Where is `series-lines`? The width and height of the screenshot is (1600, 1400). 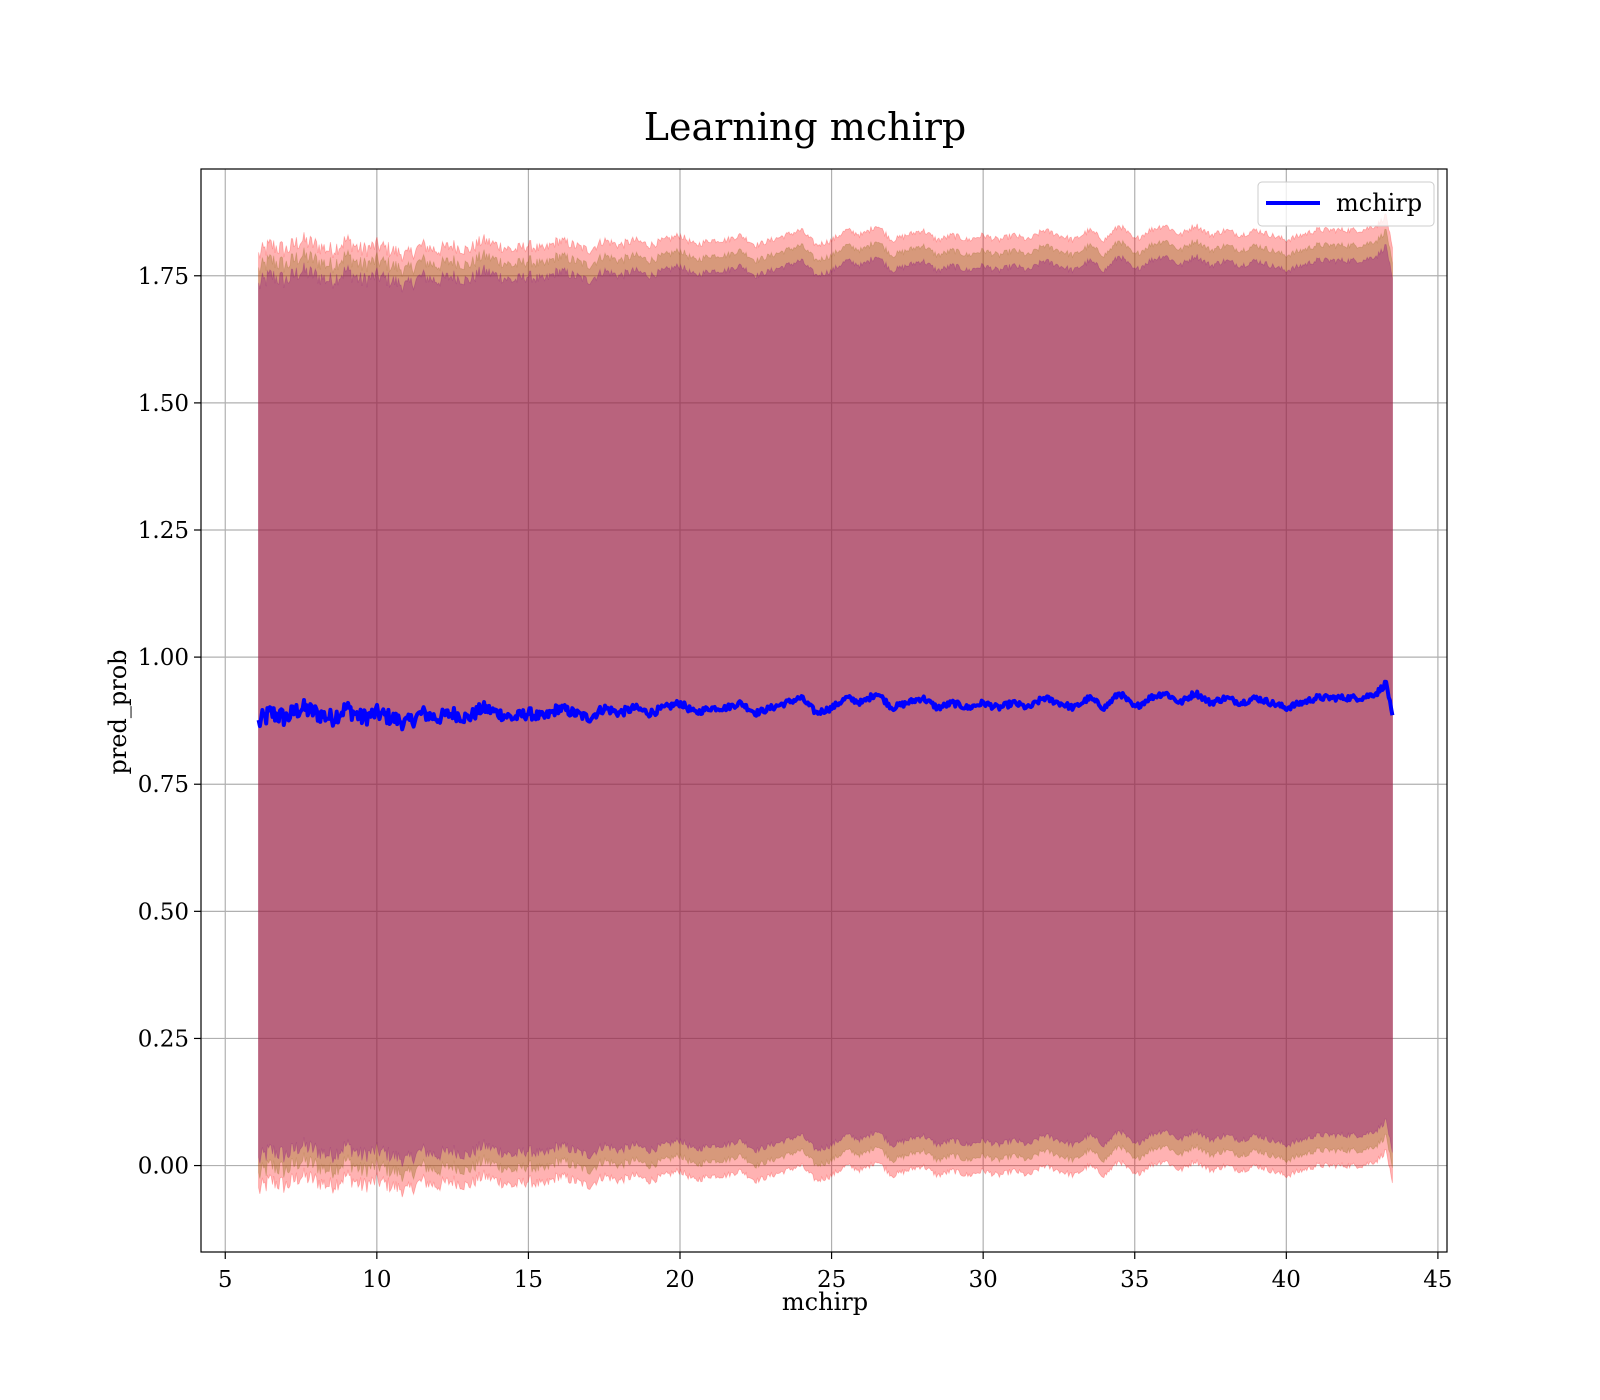
series-lines is located at coordinates (825, 705).